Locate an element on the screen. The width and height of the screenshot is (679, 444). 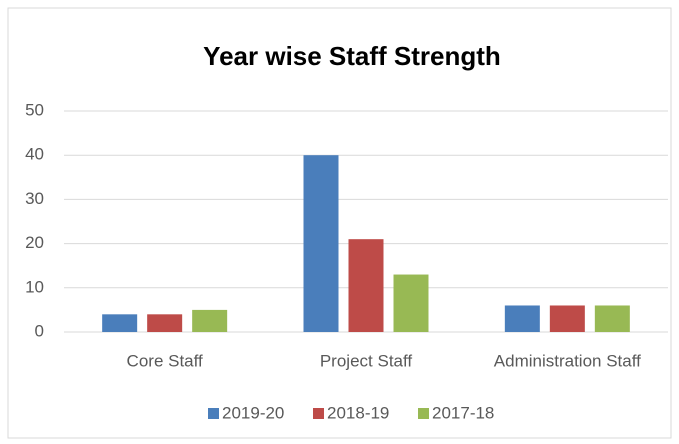
x-tick-label: Administration Staff is located at coordinates (567, 360).